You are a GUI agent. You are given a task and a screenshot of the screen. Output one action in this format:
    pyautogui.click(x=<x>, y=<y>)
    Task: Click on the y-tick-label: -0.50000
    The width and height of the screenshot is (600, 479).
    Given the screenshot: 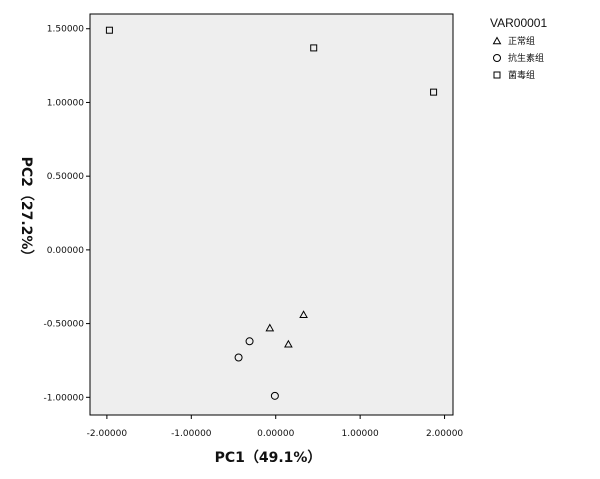 What is the action you would take?
    pyautogui.click(x=64, y=325)
    